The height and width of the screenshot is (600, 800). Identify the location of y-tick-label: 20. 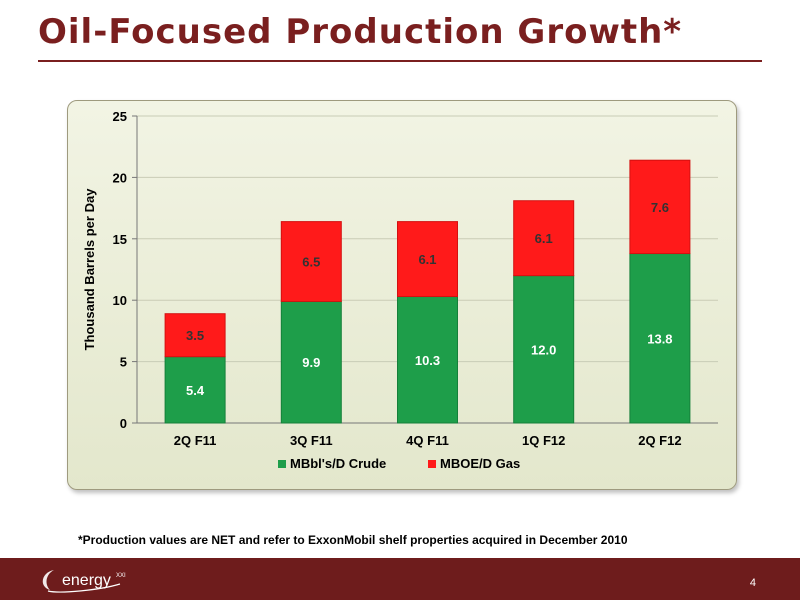
(120, 177).